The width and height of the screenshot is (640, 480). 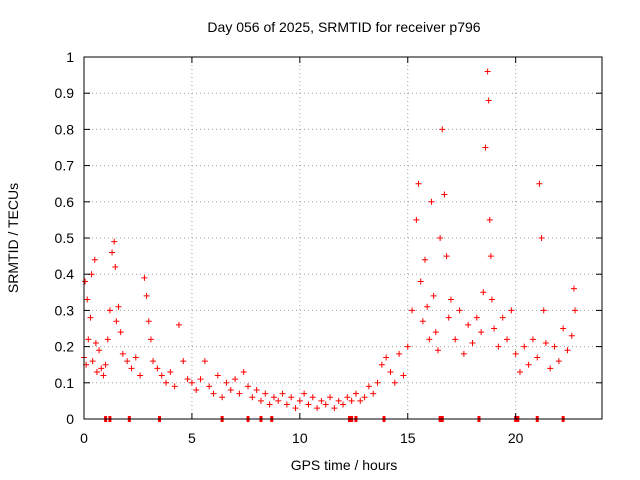 What do you see at coordinates (70, 57) in the screenshot?
I see `y-tick-label: 1` at bounding box center [70, 57].